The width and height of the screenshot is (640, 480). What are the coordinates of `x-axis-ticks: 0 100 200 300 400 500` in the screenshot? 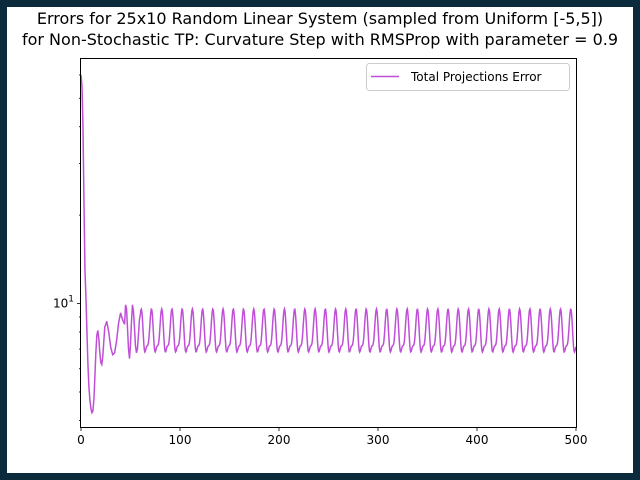 It's located at (332, 437).